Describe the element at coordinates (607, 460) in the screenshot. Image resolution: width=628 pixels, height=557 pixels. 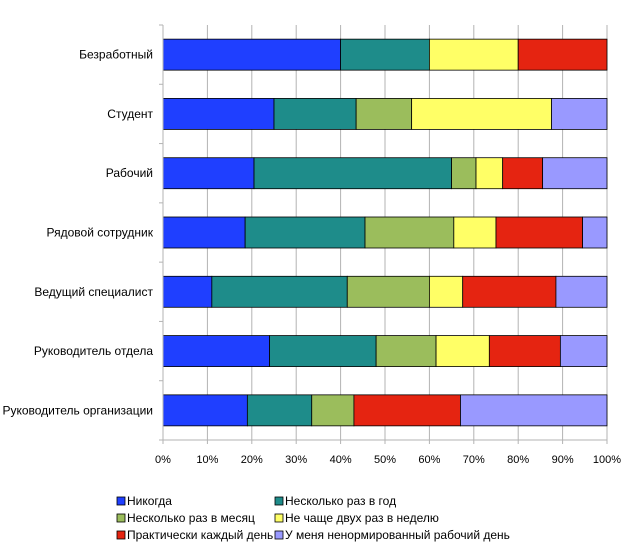
I see `x-tick-label: 100%` at that location.